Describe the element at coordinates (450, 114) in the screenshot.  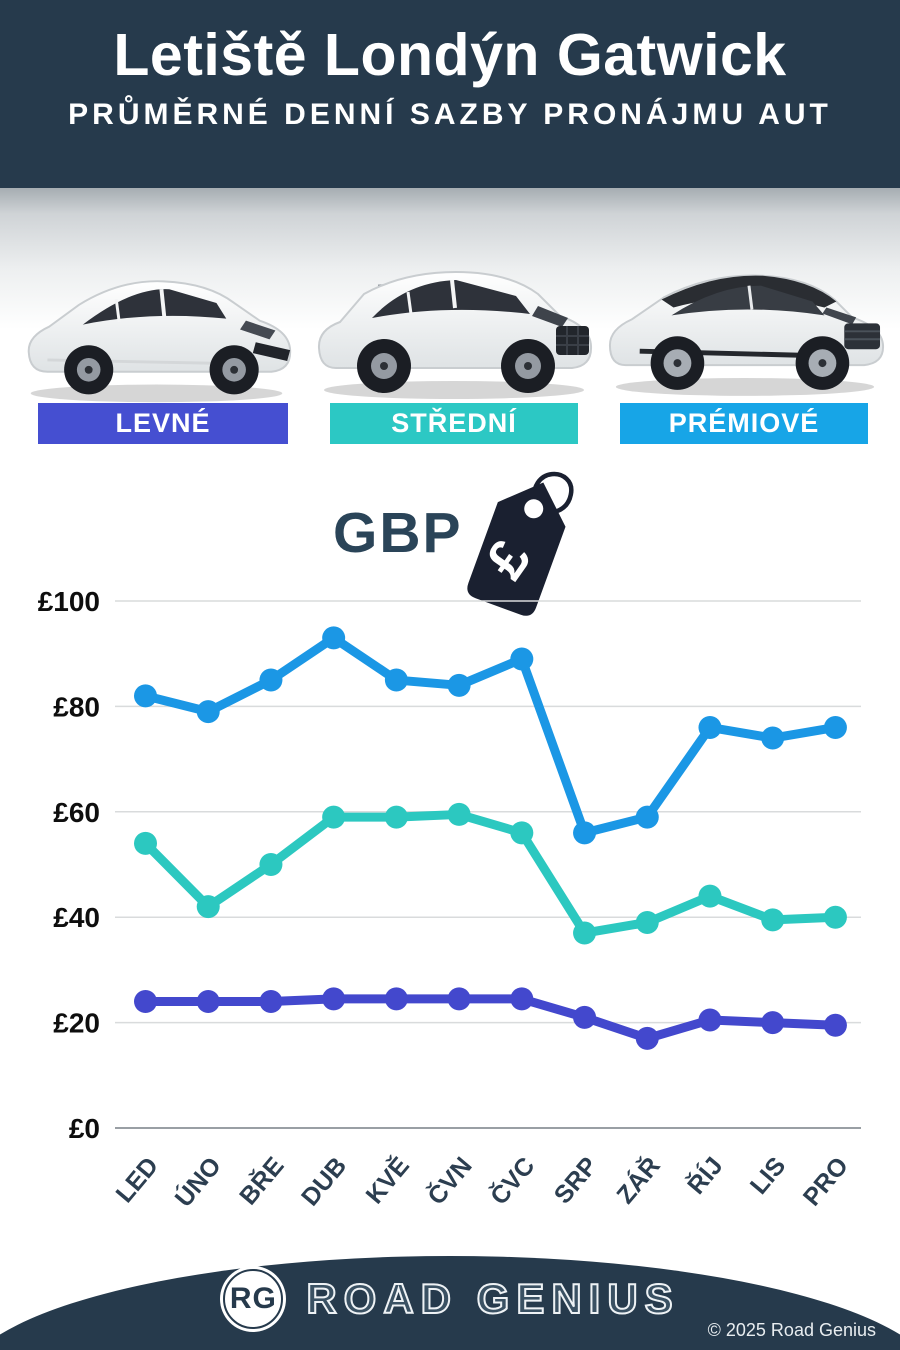
I see `page-subtitle: PRŮMĚRNÉ DENNÍ SAZBY PRONÁJMU AUT` at that location.